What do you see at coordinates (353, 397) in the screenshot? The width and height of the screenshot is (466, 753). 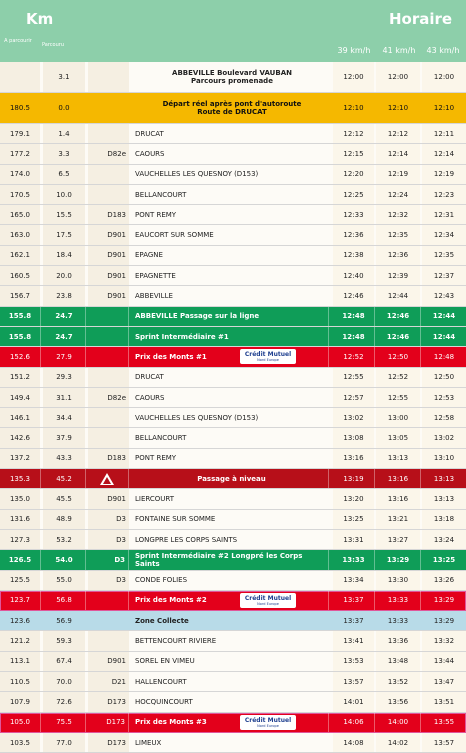 I see `time-39-cell: 12:57` at bounding box center [353, 397].